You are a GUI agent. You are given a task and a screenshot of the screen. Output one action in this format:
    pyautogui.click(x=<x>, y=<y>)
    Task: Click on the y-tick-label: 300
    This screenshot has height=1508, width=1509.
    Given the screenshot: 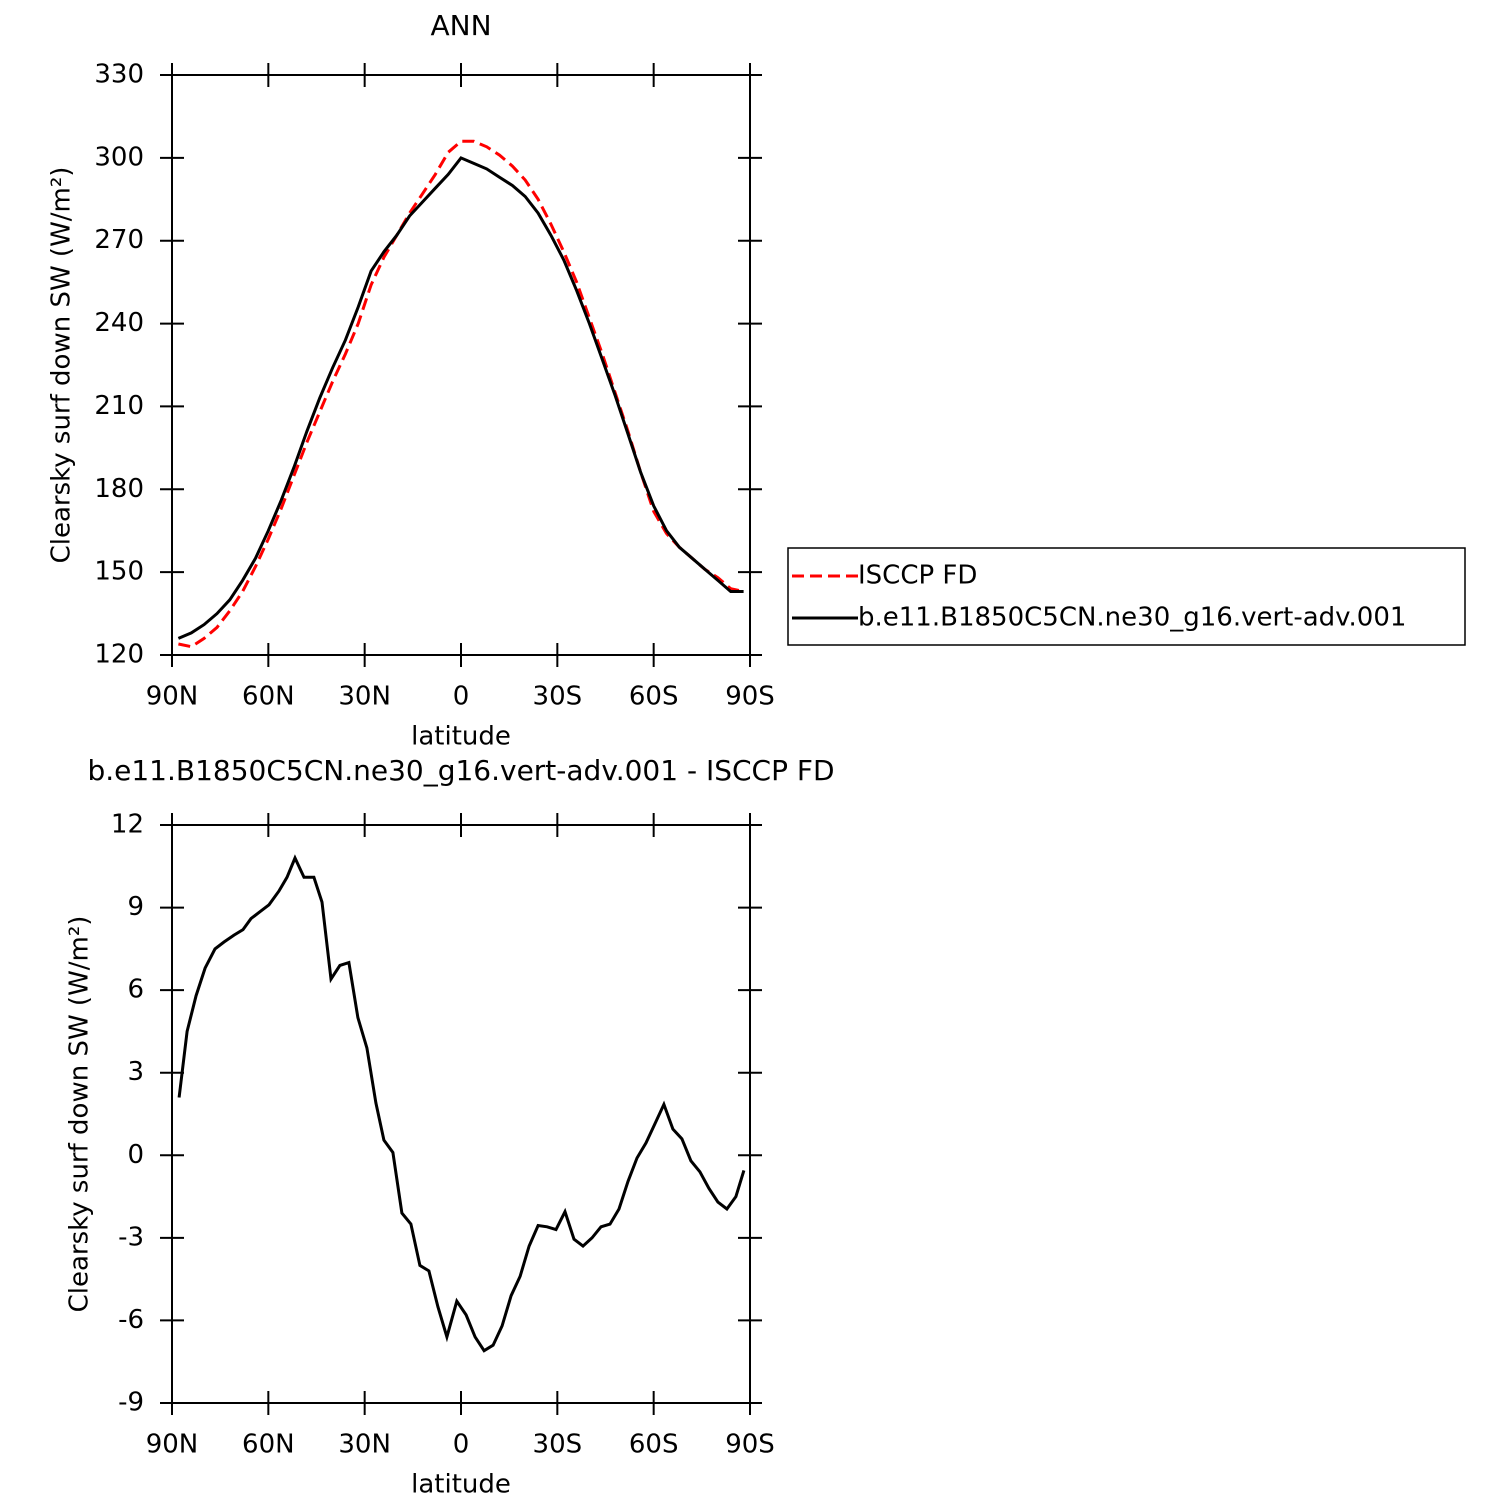 What is the action you would take?
    pyautogui.click(x=119, y=157)
    